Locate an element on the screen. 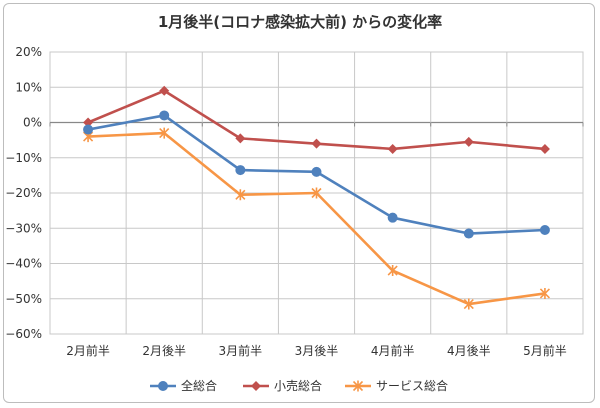  legend-item: 全総合 is located at coordinates (183, 385).